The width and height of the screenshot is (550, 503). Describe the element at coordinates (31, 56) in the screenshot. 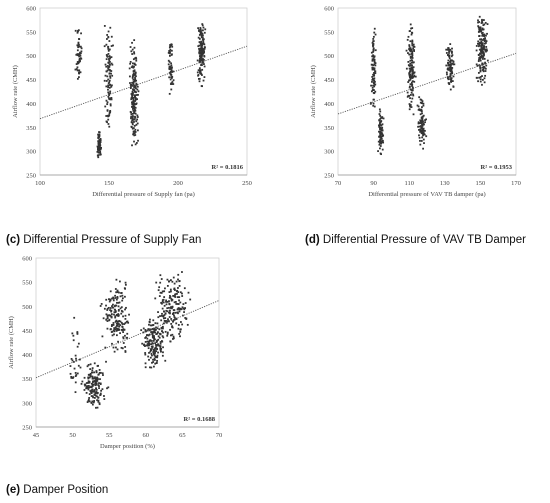

I see `y-tick-label: 500` at that location.